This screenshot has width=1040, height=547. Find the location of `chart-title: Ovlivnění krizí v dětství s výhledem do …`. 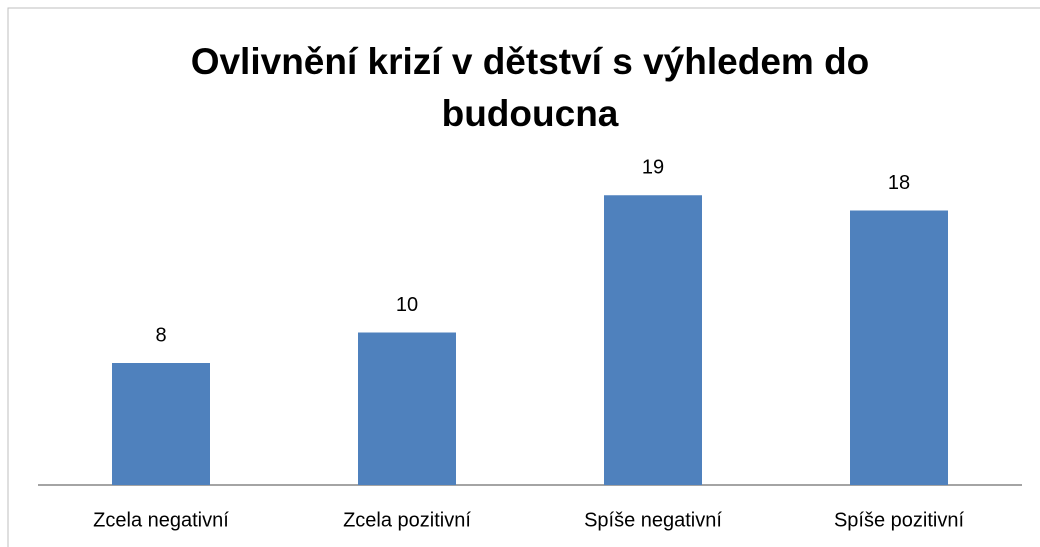

chart-title: Ovlivnění krizí v dětství s výhledem do … is located at coordinates (530, 87).